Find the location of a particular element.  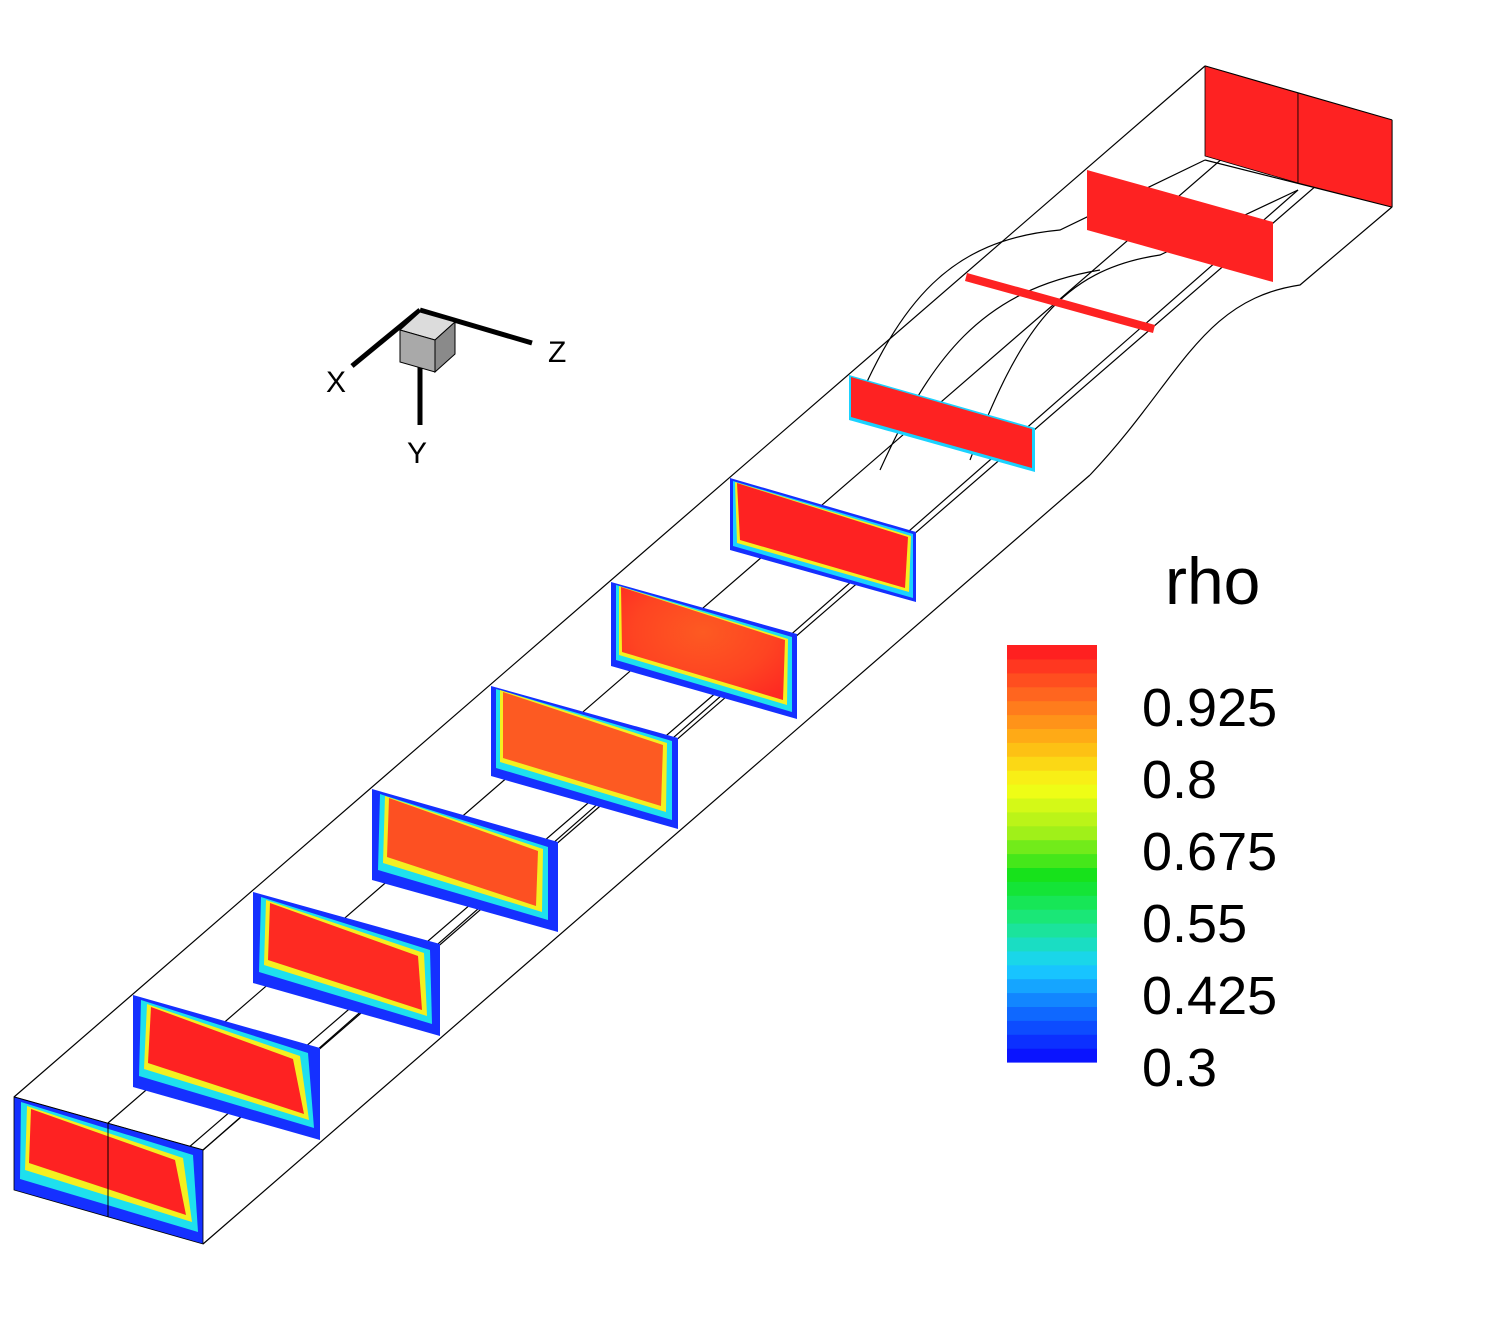

colorbar-tick-label: 0.675 is located at coordinates (1209, 852).